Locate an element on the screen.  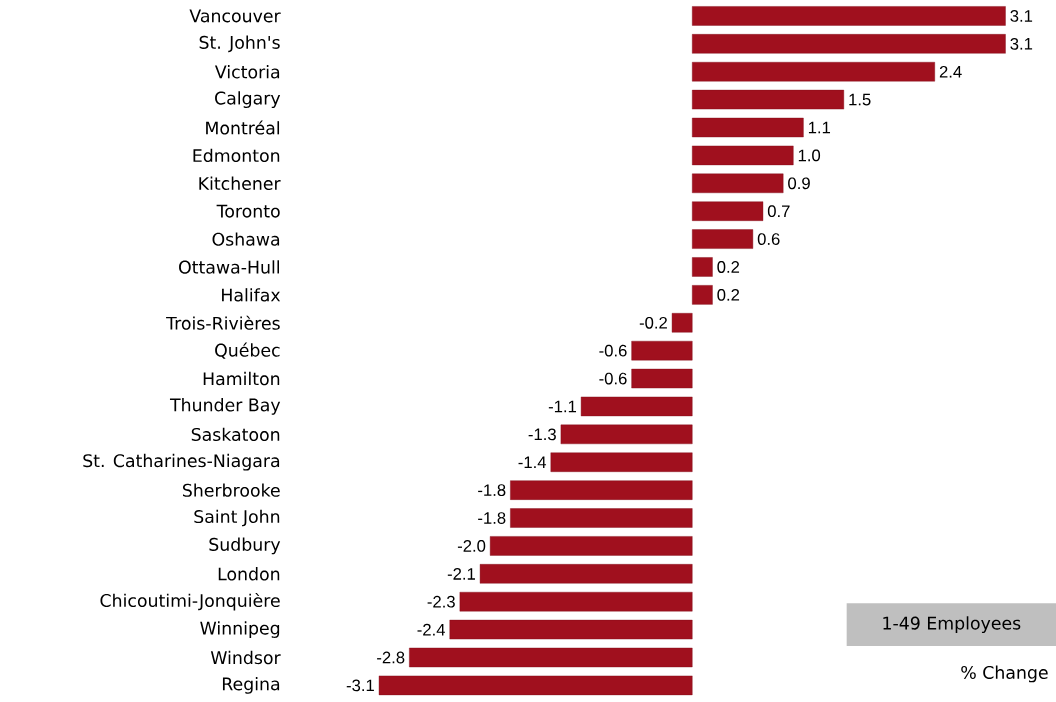
y-tick-label: St. John's is located at coordinates (239, 44).